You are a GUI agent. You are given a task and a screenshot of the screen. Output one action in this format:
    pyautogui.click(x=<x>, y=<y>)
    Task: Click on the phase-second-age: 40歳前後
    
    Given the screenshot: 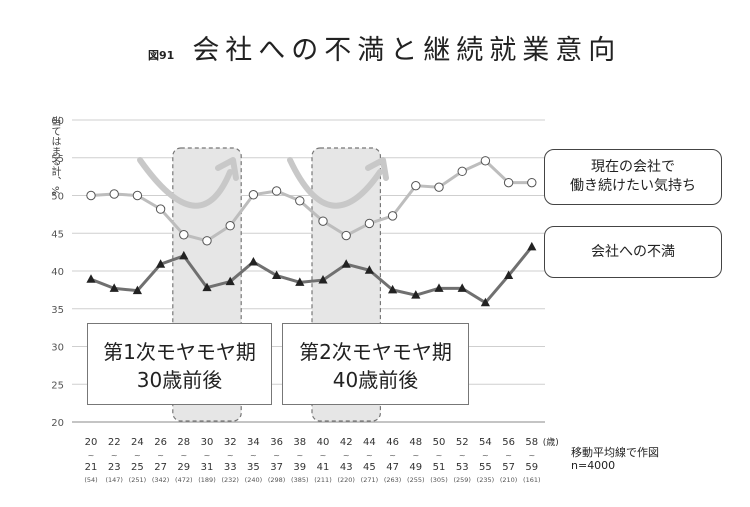 What is the action you would take?
    pyautogui.click(x=375, y=380)
    